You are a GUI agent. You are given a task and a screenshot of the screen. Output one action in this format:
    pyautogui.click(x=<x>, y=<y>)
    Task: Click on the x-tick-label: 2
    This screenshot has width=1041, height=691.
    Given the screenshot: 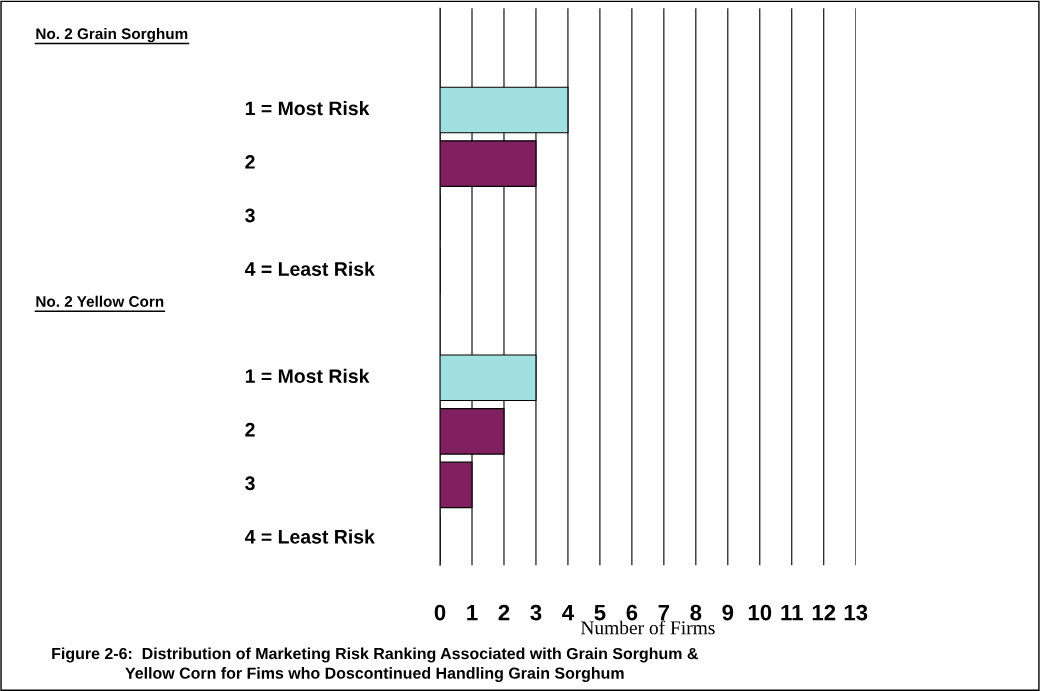 What is the action you would take?
    pyautogui.click(x=504, y=612)
    